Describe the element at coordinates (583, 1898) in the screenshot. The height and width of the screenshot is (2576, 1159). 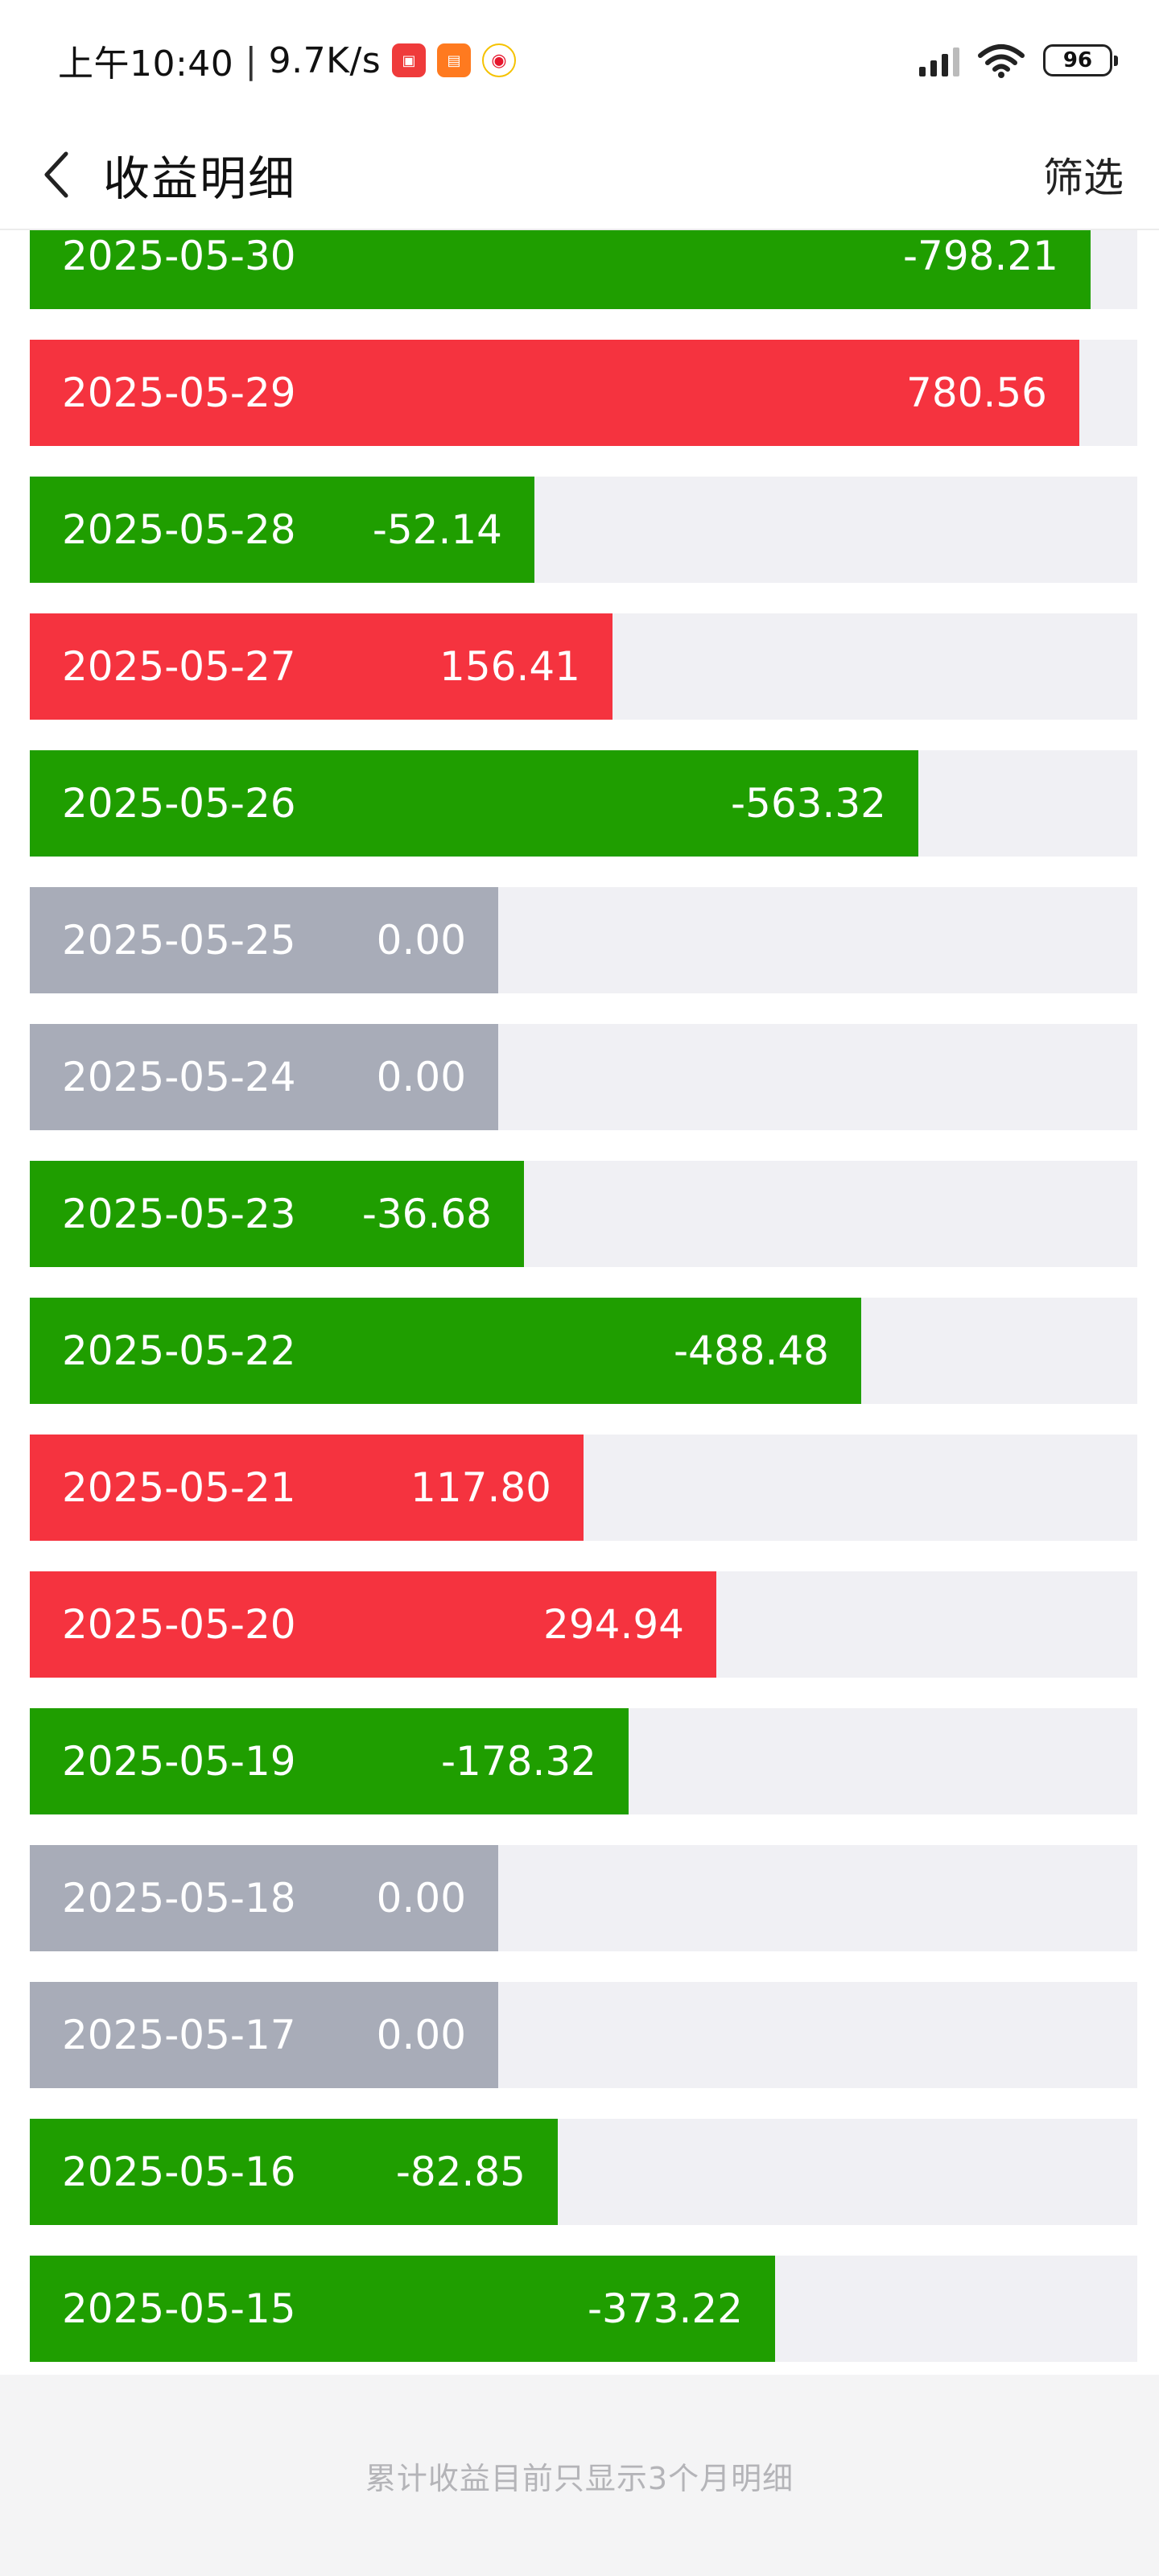
I see `list-item: 2025-05-18 0.00` at that location.